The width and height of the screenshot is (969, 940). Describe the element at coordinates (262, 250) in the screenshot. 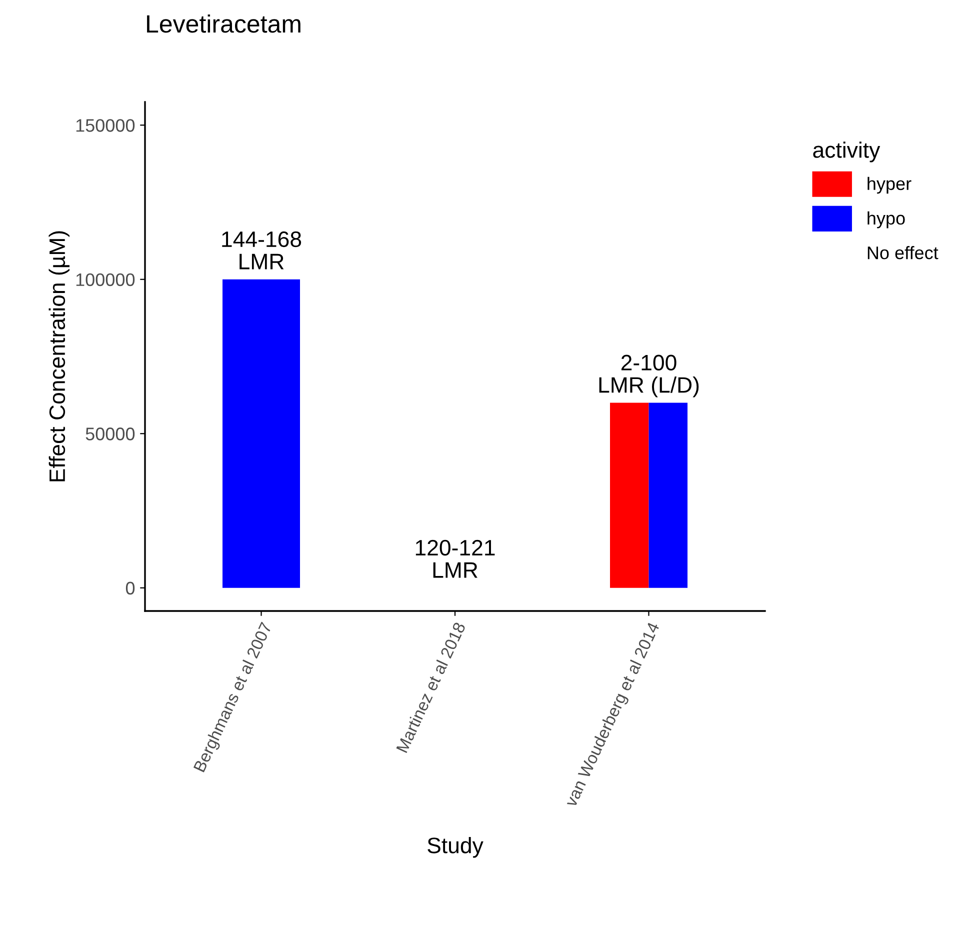

I see `annotation: 144-168 LMR` at that location.